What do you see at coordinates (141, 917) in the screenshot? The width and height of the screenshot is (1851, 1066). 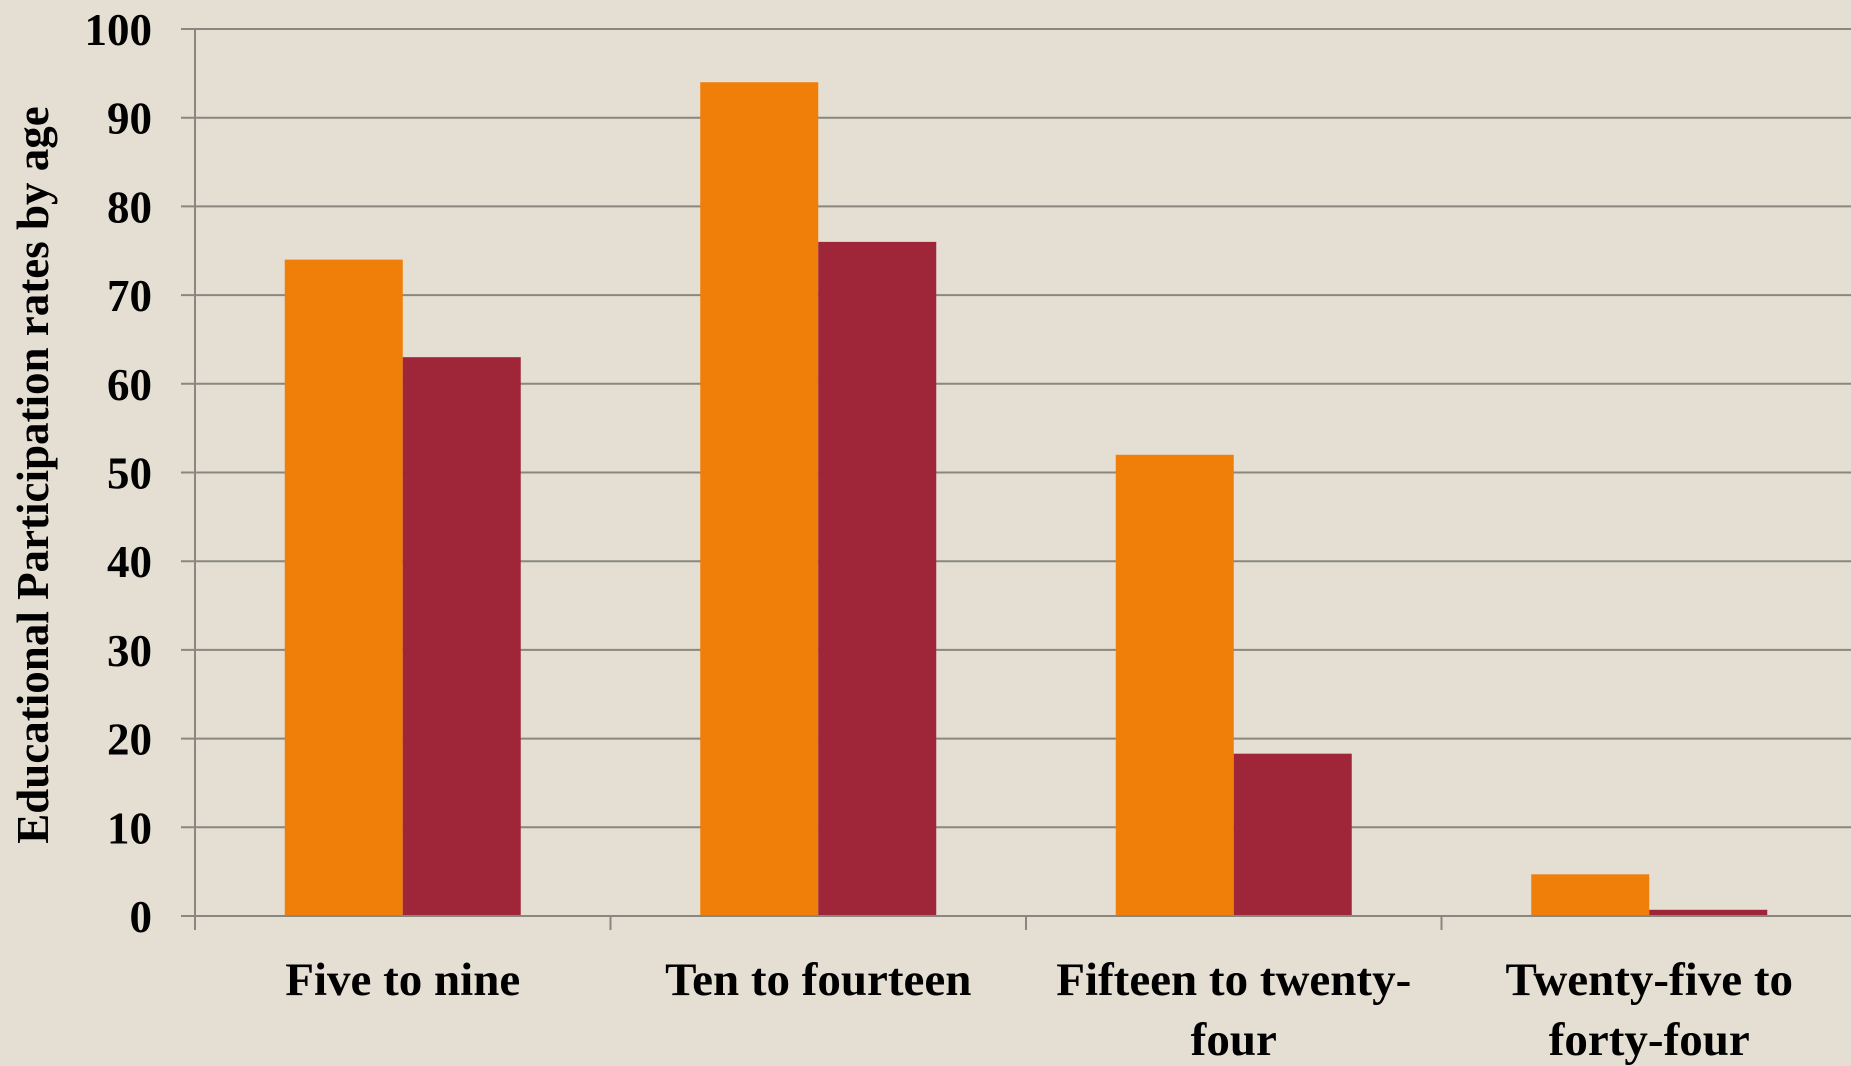 I see `y-tick-label: 0` at bounding box center [141, 917].